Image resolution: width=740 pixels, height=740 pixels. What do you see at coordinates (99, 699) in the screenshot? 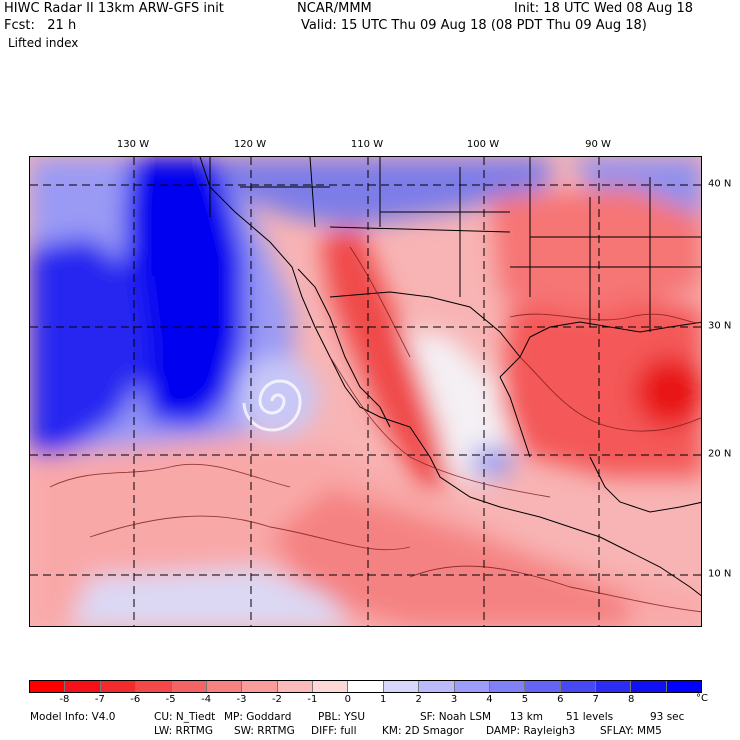
I see `colorbar-tick-label: -7` at bounding box center [99, 699].